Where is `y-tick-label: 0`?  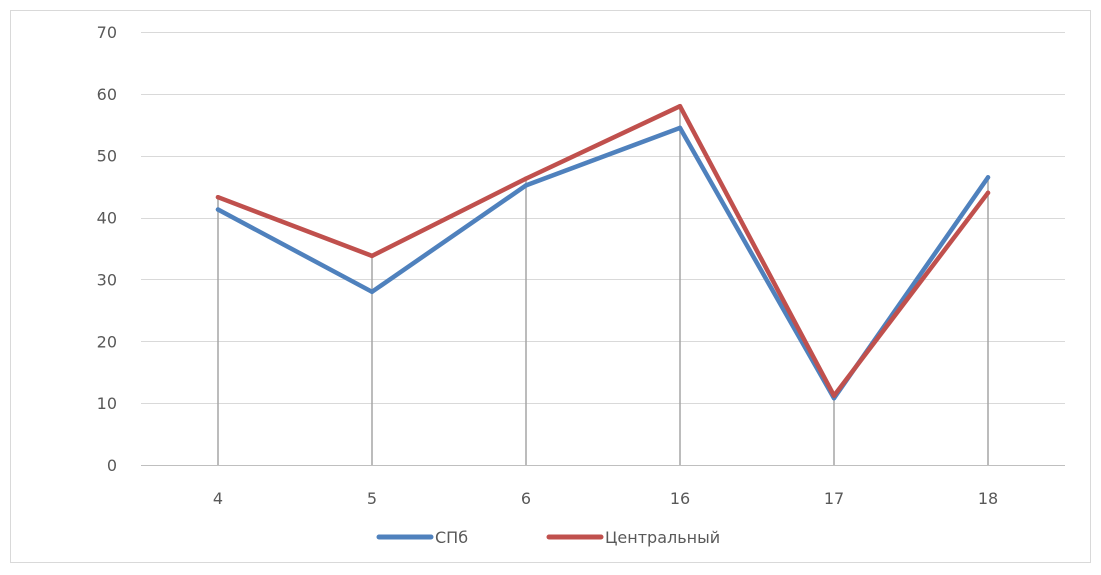
y-tick-label: 0 is located at coordinates (112, 465).